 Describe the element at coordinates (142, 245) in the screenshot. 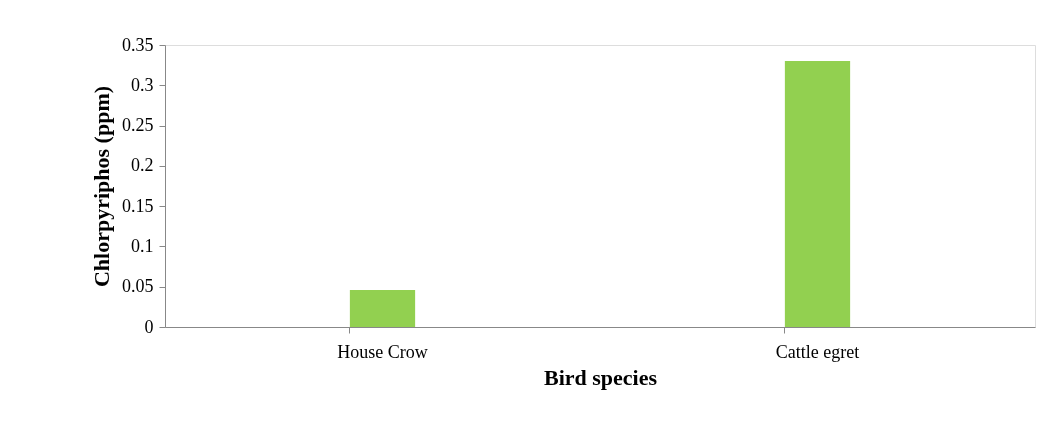

I see `y-tick-label: 0.1` at that location.